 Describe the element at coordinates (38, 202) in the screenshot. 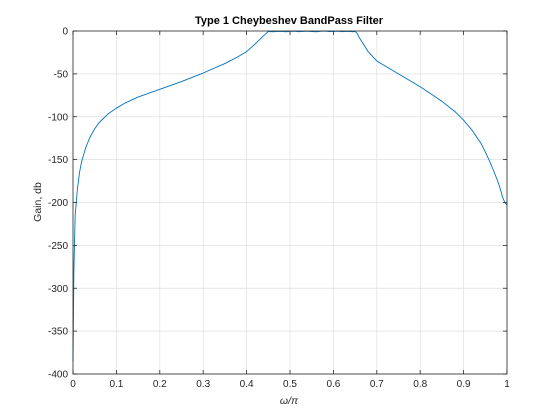

I see `y-axis-label: Gain, db` at that location.